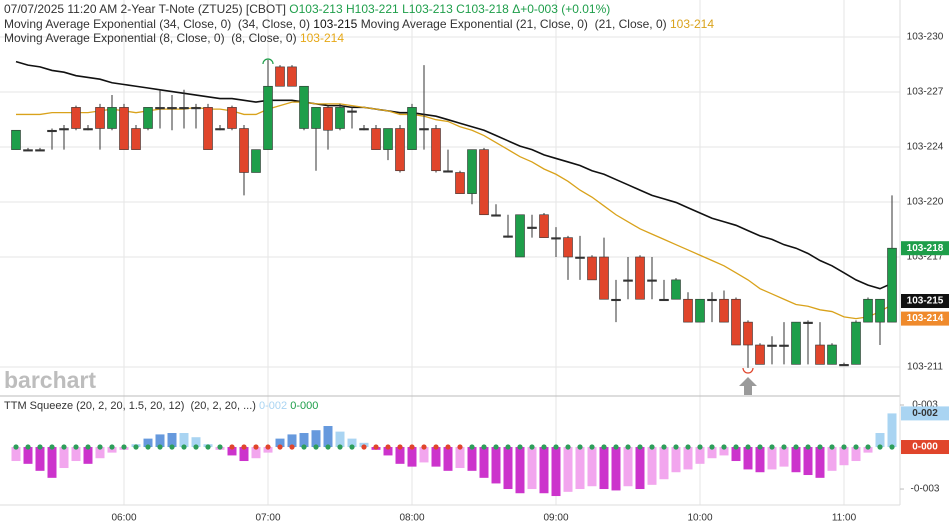 This screenshot has height=528, width=950. Describe the element at coordinates (482, 9) in the screenshot. I see `ohlc-close: C103-218` at that location.